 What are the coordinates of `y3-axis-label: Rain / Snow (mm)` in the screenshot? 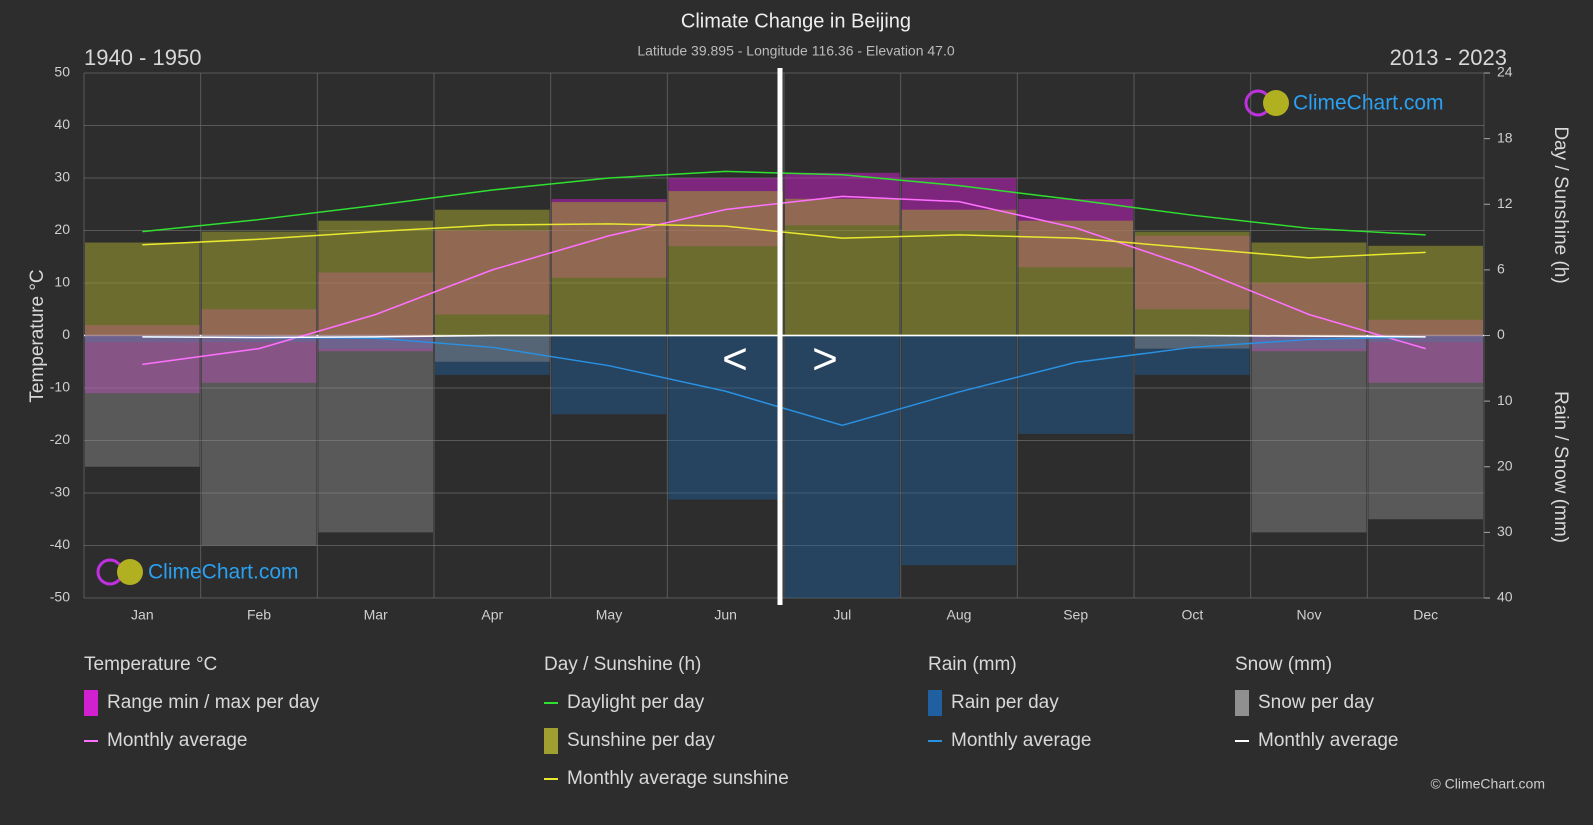 It's located at (1560, 467).